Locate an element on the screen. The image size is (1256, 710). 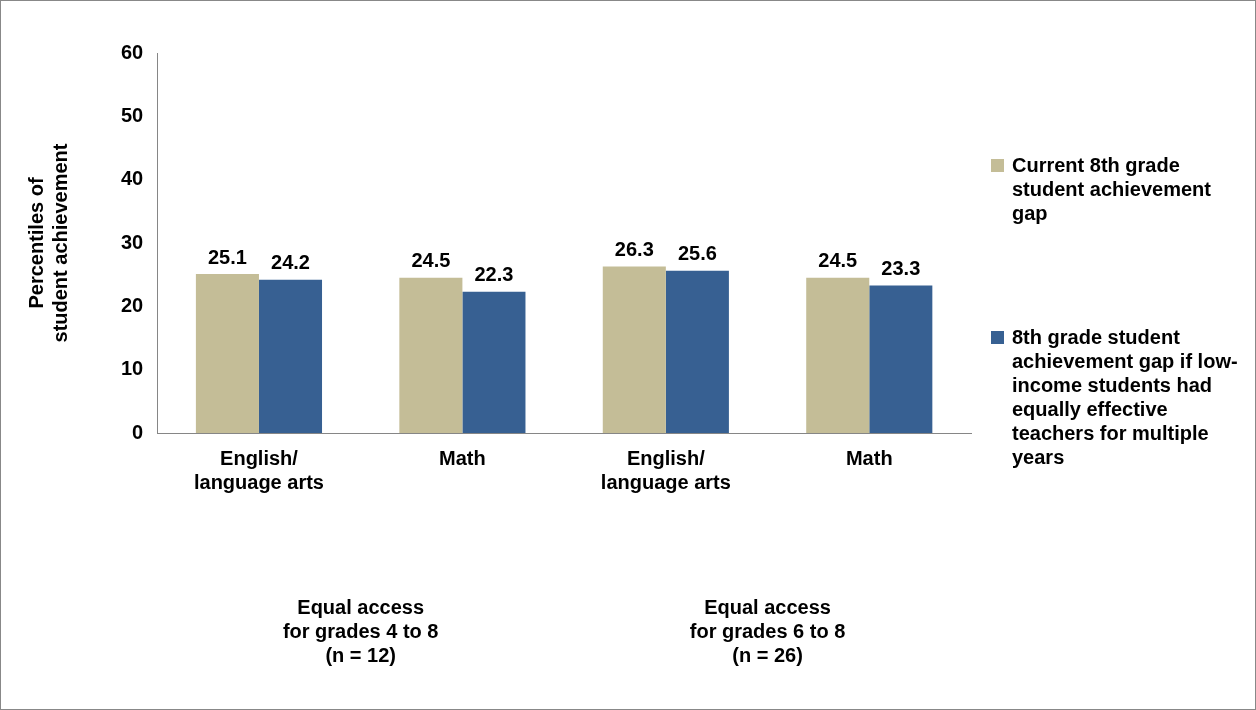
data-label: 26.3 is located at coordinates (634, 248).